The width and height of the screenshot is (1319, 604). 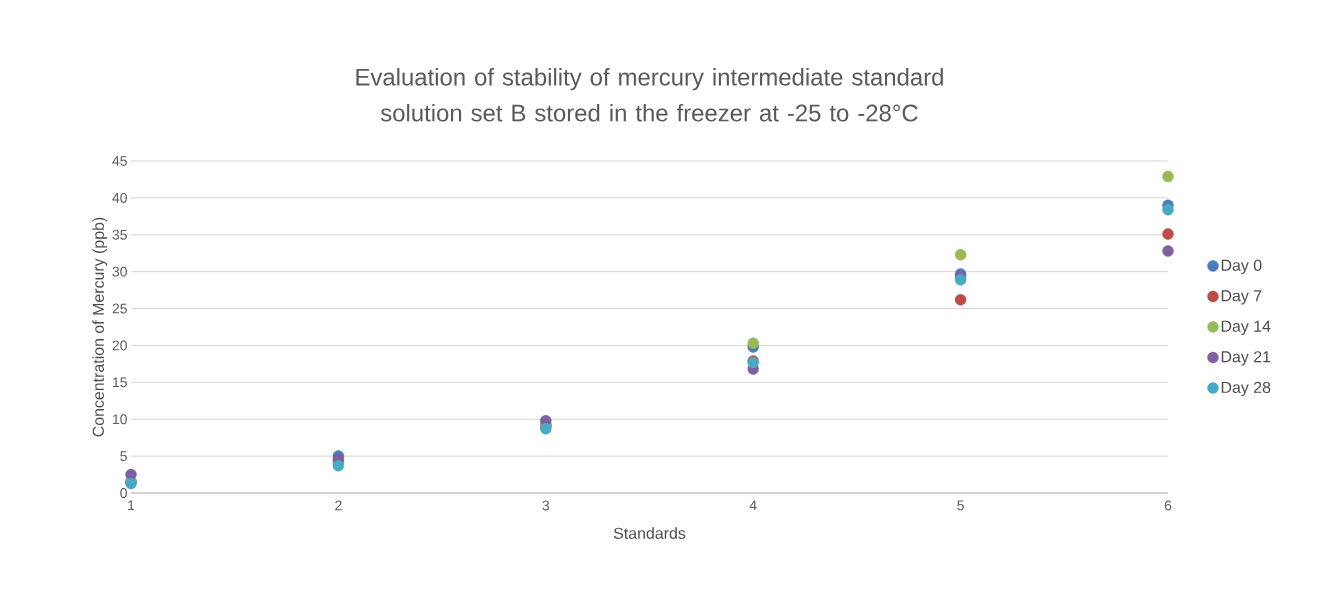 What do you see at coordinates (1241, 297) in the screenshot?
I see `legend-label: Day 7` at bounding box center [1241, 297].